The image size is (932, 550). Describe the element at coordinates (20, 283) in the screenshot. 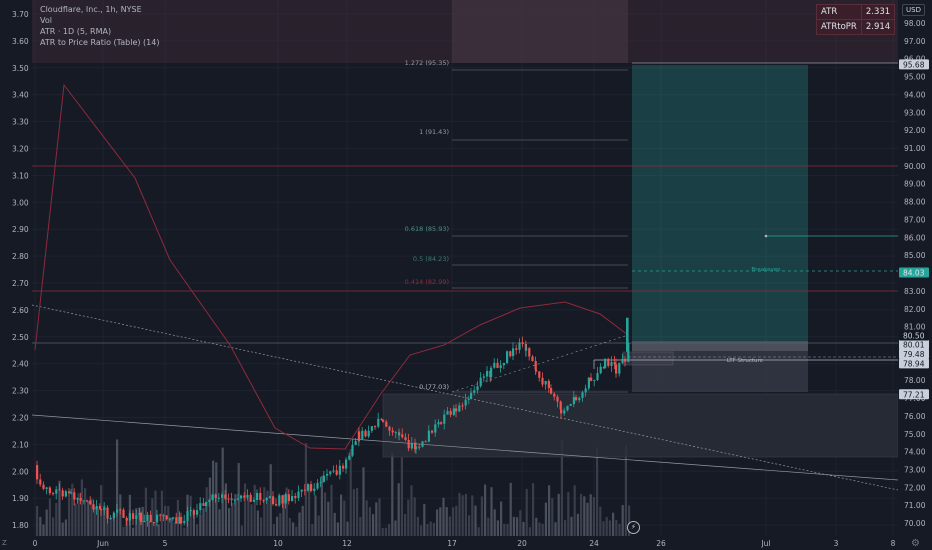

I see `left-axis-tick: 2.70` at that location.